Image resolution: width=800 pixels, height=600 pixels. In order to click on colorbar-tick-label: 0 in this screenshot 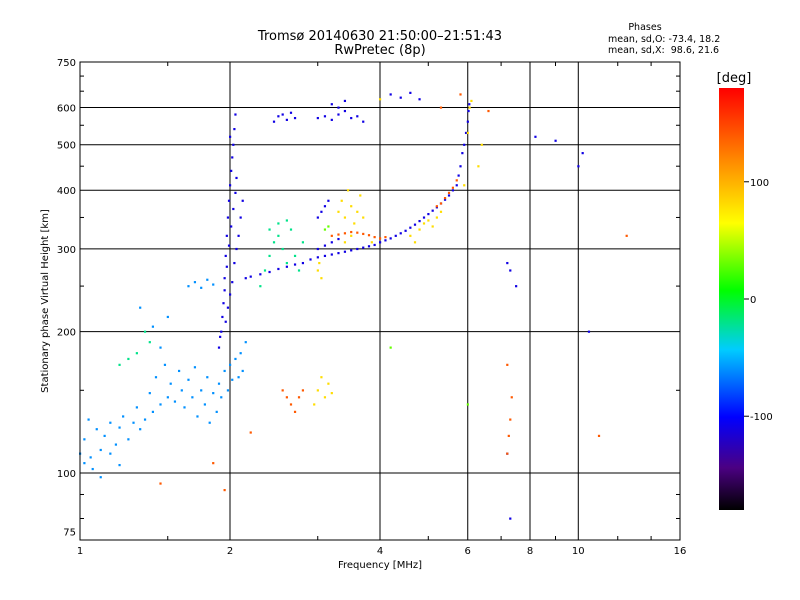, I will do `click(753, 300)`.